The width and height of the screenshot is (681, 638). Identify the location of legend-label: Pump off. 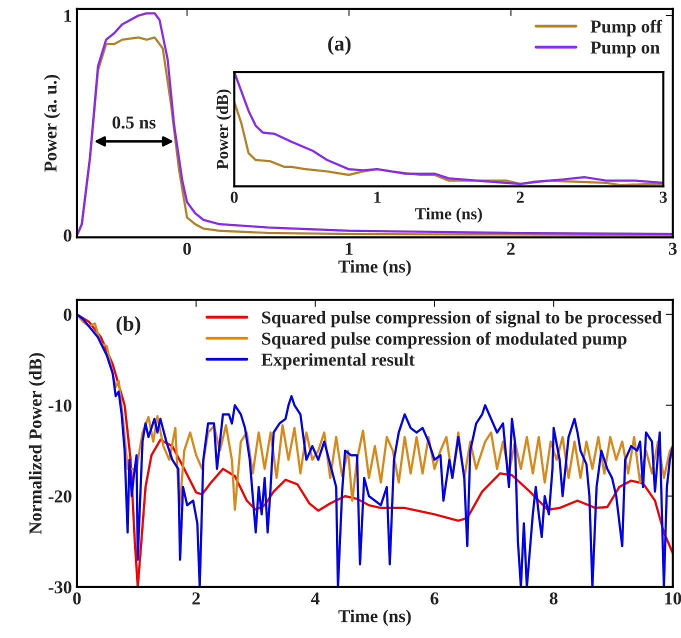
(626, 28).